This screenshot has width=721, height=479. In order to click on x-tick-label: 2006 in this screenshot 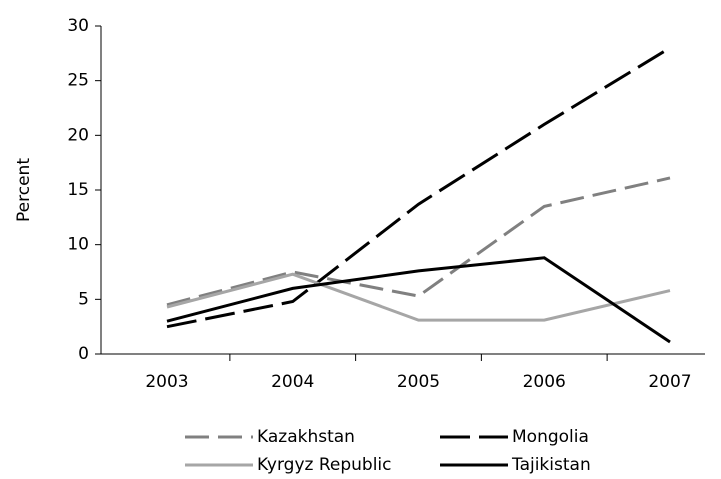, I will do `click(544, 382)`.